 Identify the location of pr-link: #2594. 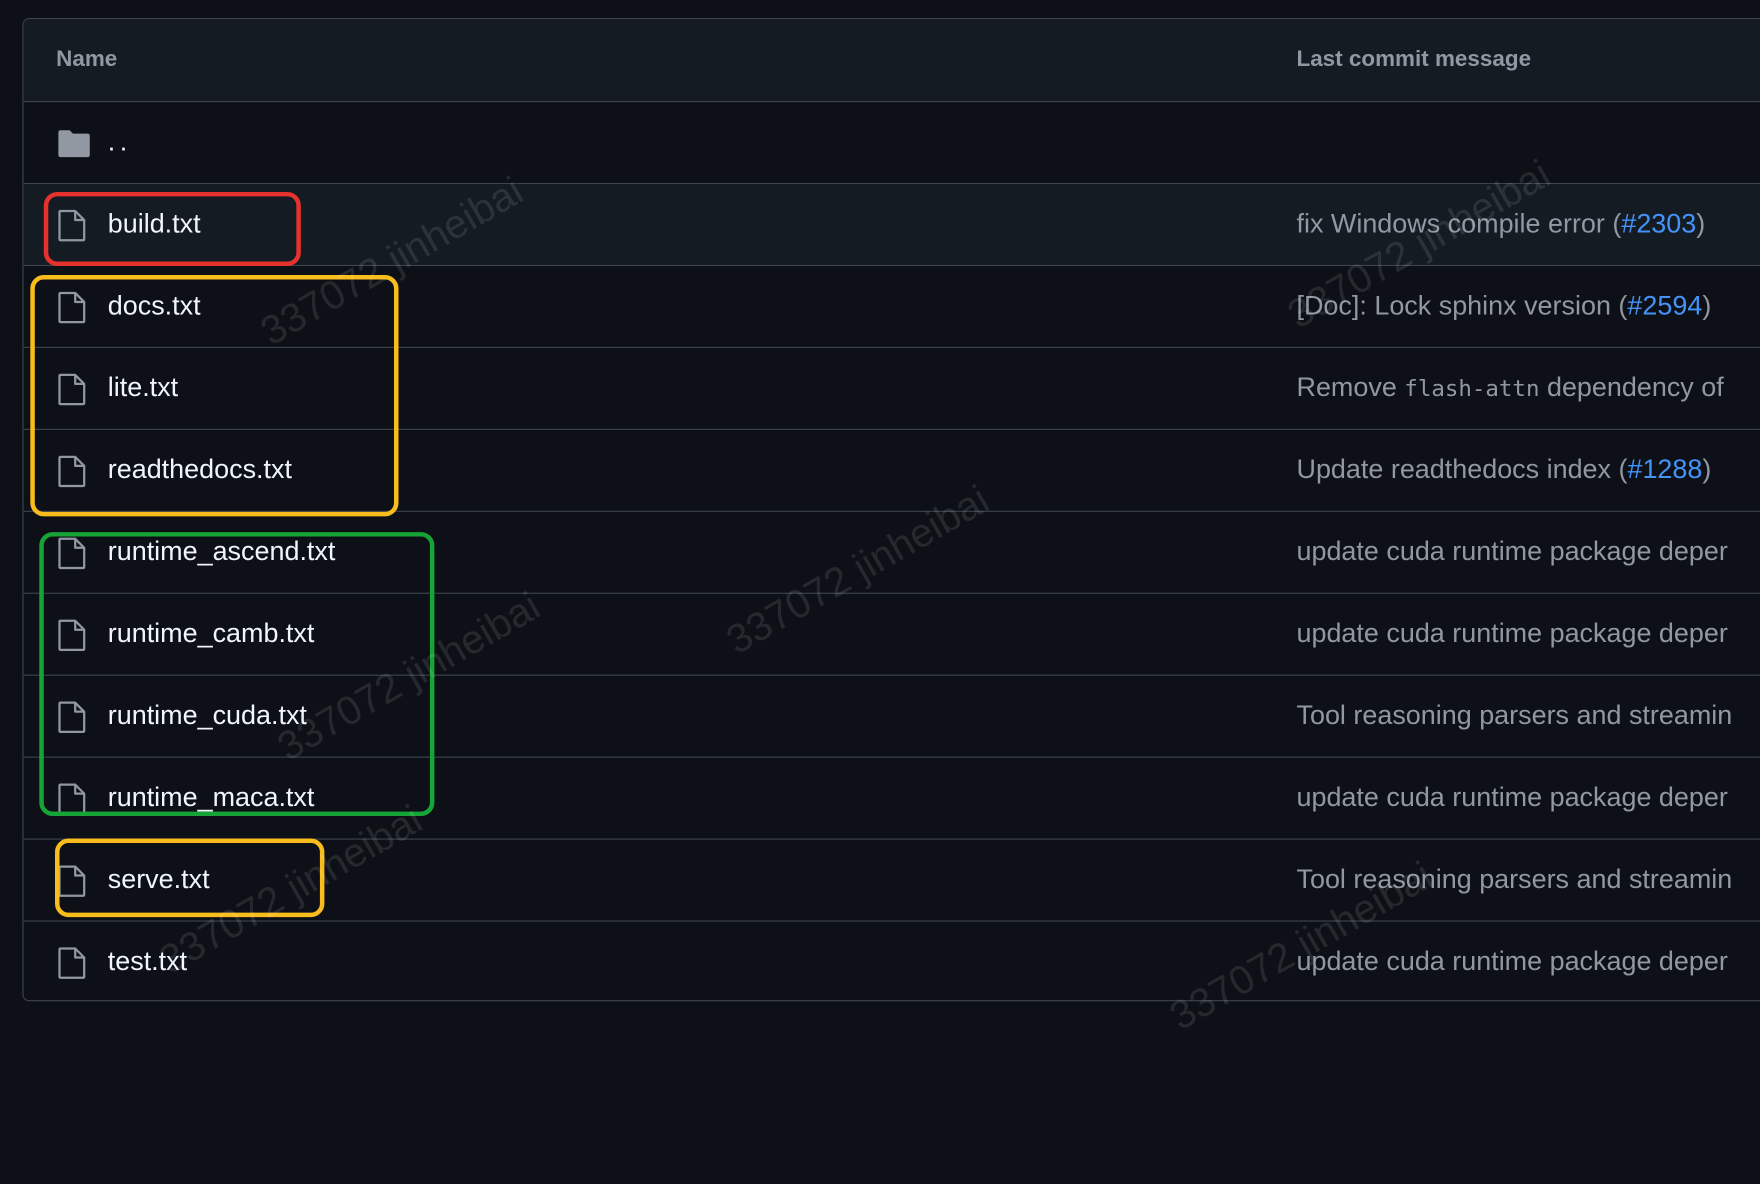
(1665, 306).